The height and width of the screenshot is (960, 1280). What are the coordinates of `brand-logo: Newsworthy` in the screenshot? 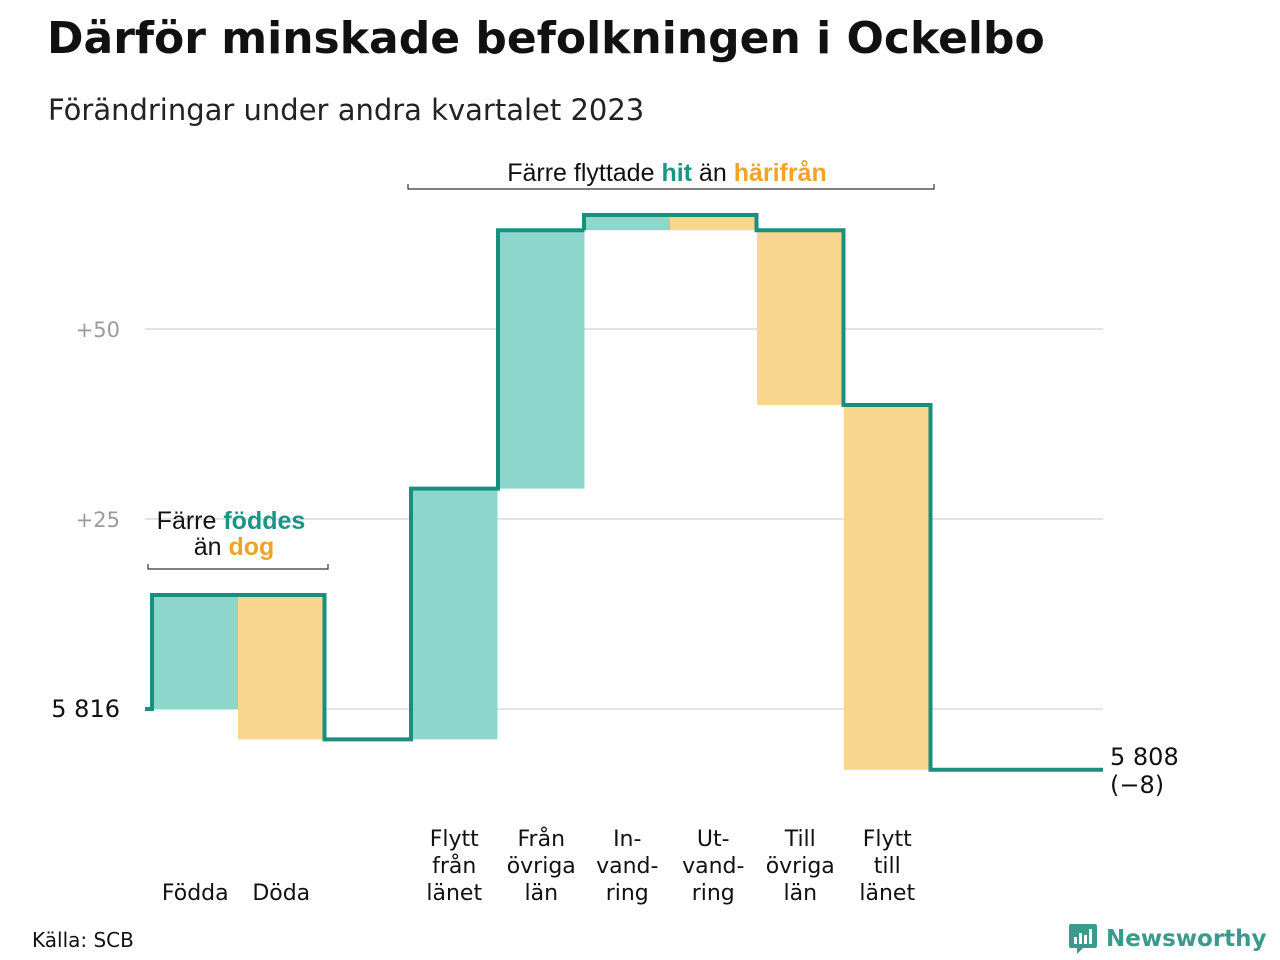 It's located at (1167, 939).